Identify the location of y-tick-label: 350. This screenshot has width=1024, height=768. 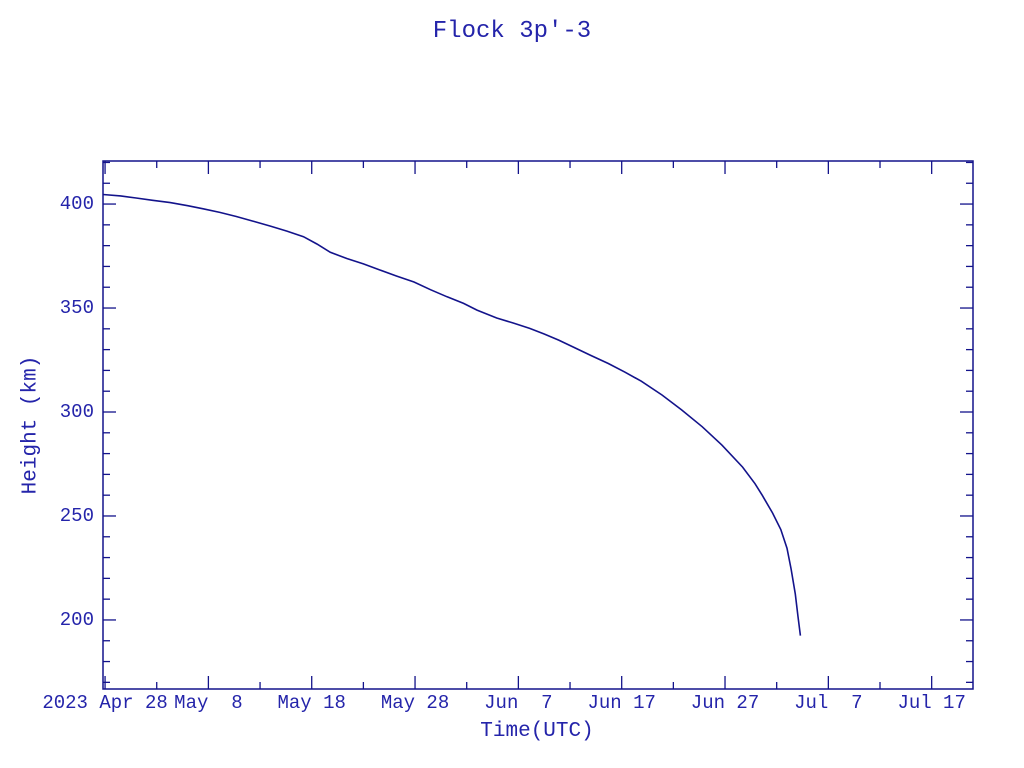
(76, 308).